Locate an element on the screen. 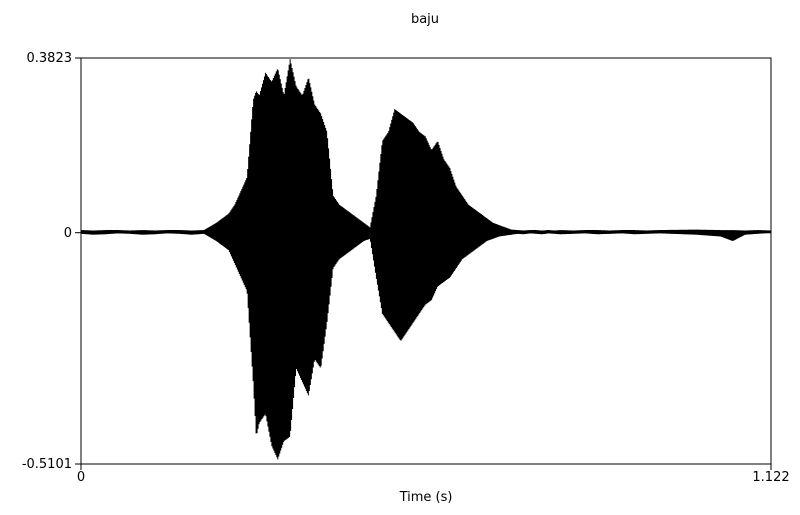 The width and height of the screenshot is (800, 515). x-tick-label-start: 0 is located at coordinates (81, 477).